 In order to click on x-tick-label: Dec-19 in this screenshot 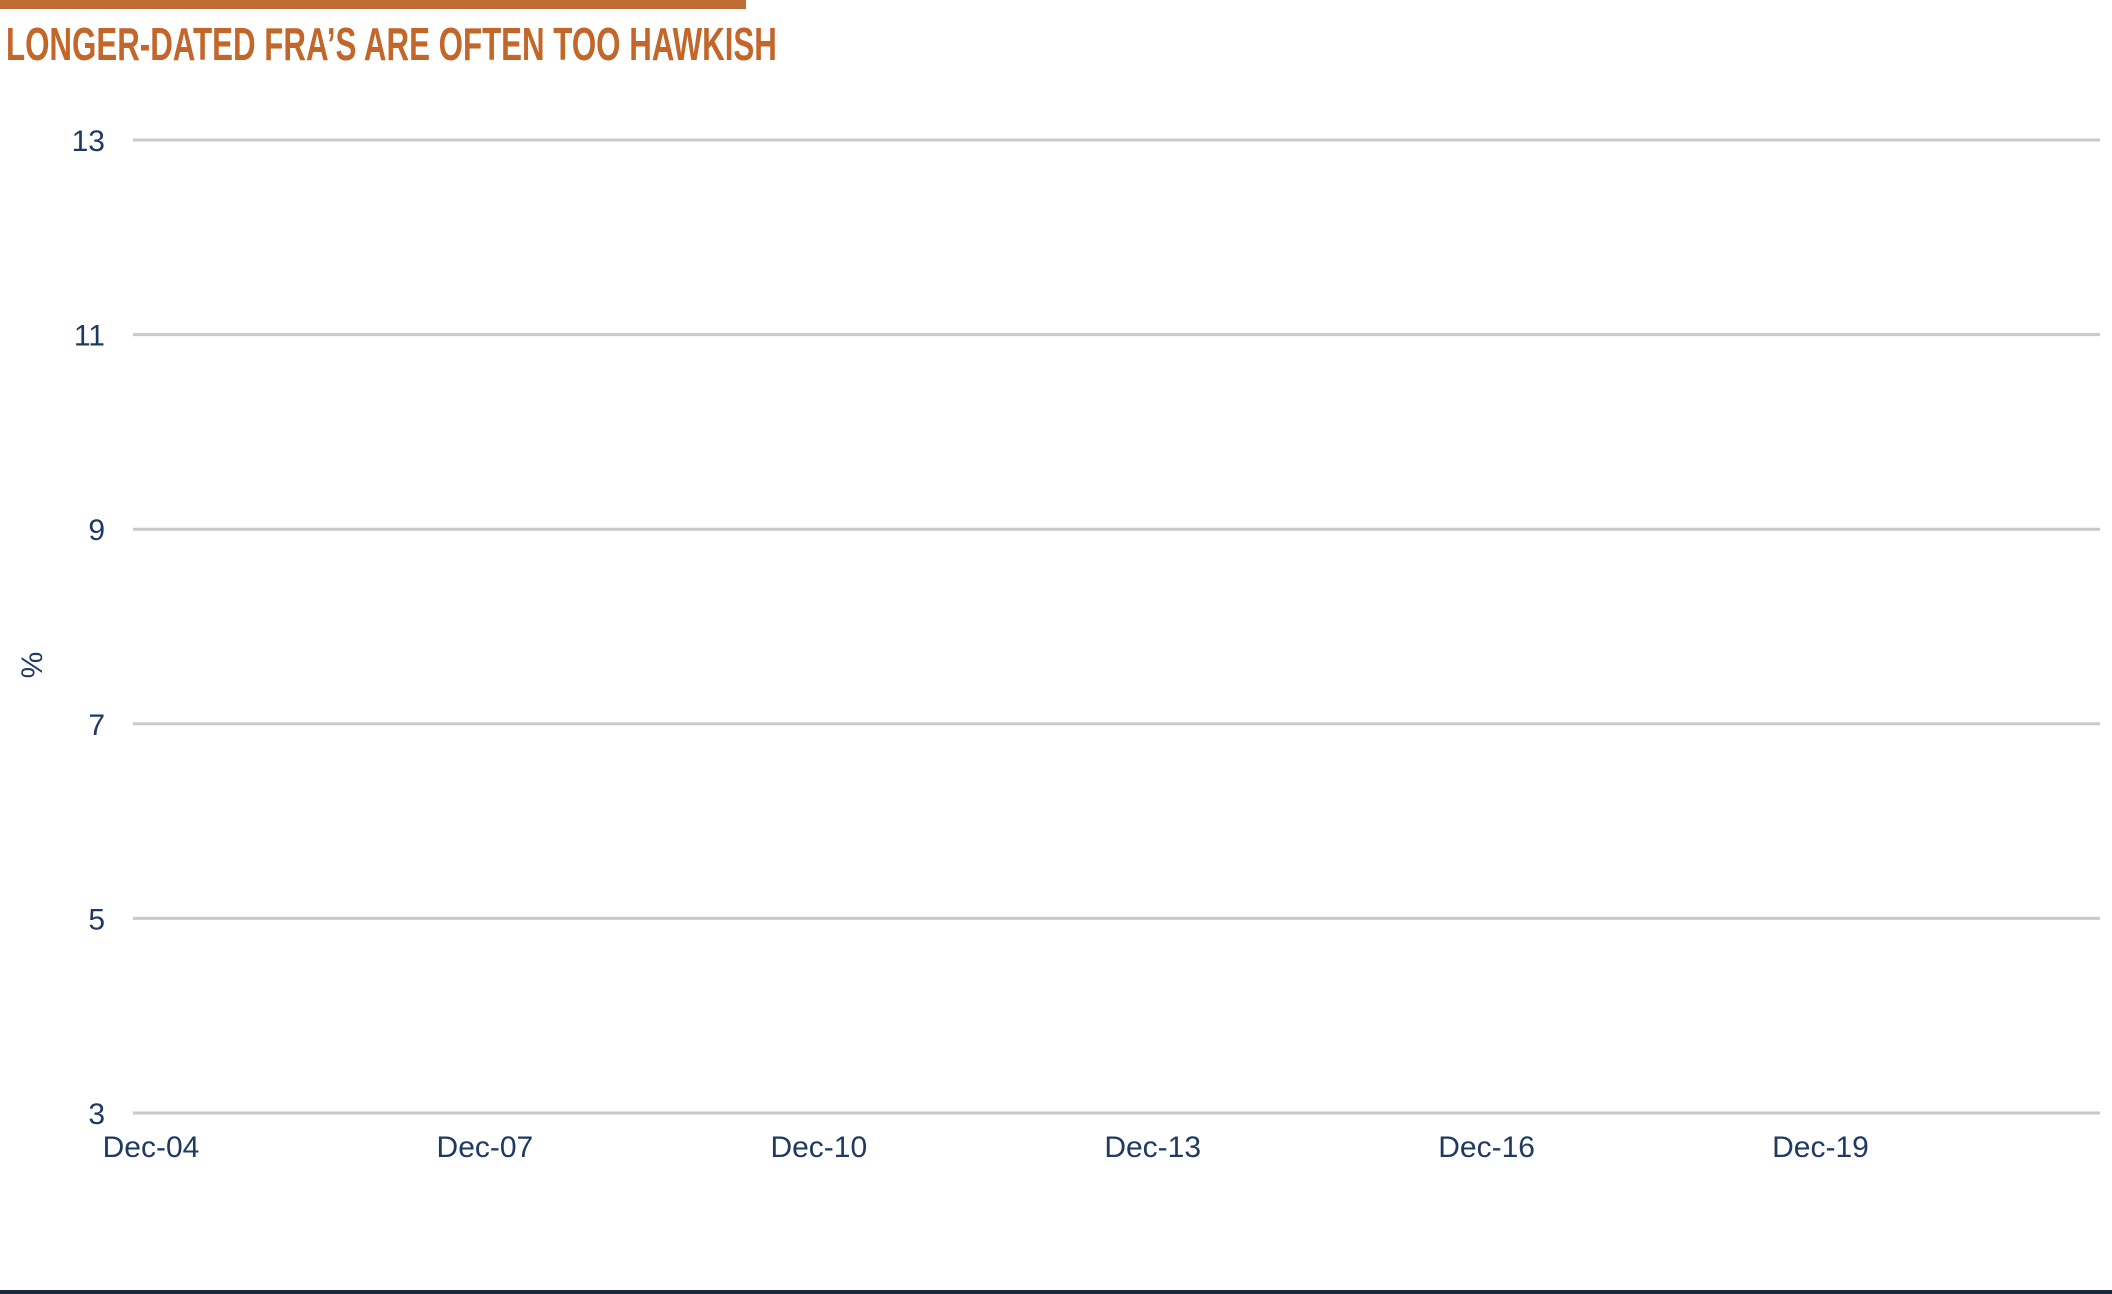, I will do `click(1820, 1147)`.